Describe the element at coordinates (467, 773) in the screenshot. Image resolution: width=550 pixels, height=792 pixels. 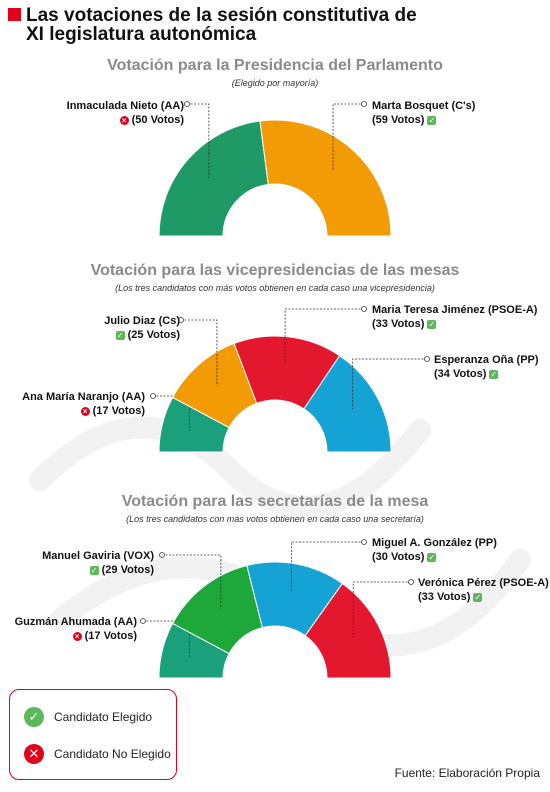
I see `source-note: Fuente: Elaboración Propia` at that location.